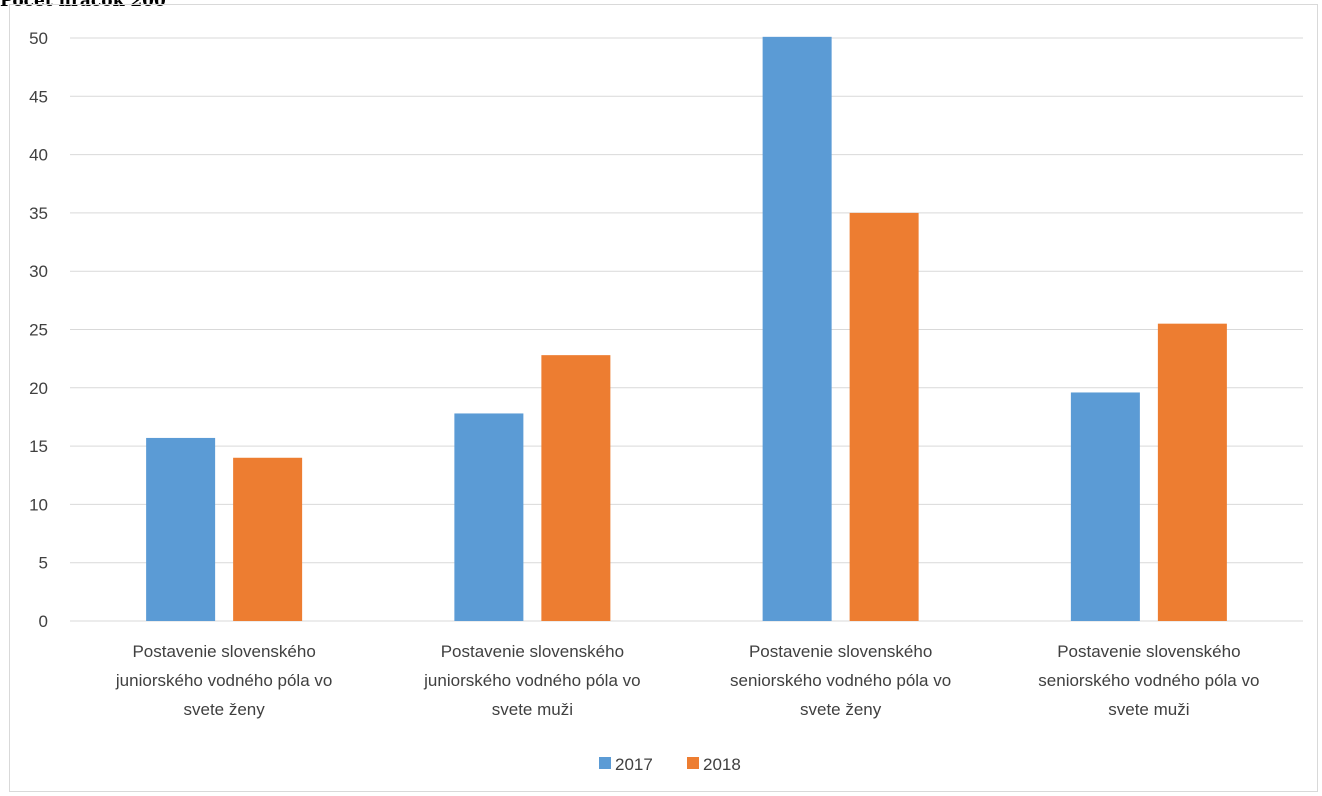  What do you see at coordinates (38, 155) in the screenshot?
I see `y-tick-label: 40` at bounding box center [38, 155].